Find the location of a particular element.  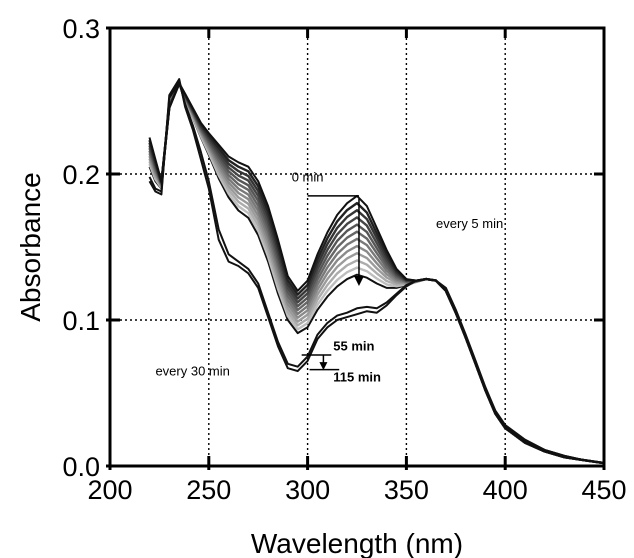

annotation-0-min: 0 min is located at coordinates (308, 176).